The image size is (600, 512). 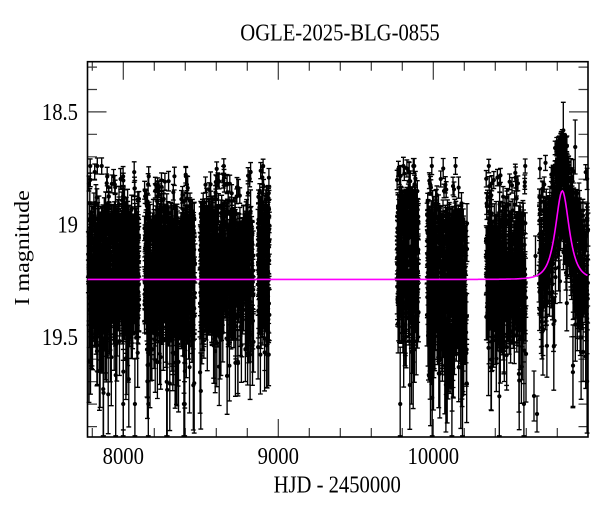 I want to click on svg-text: 8000, so click(x=123, y=456).